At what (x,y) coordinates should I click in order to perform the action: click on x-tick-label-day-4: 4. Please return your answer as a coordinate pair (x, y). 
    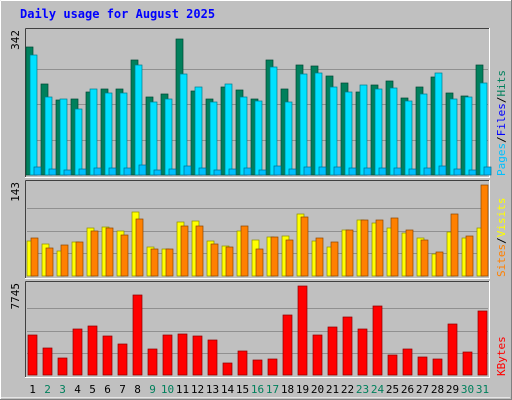
    Looking at the image, I should click on (77, 389).